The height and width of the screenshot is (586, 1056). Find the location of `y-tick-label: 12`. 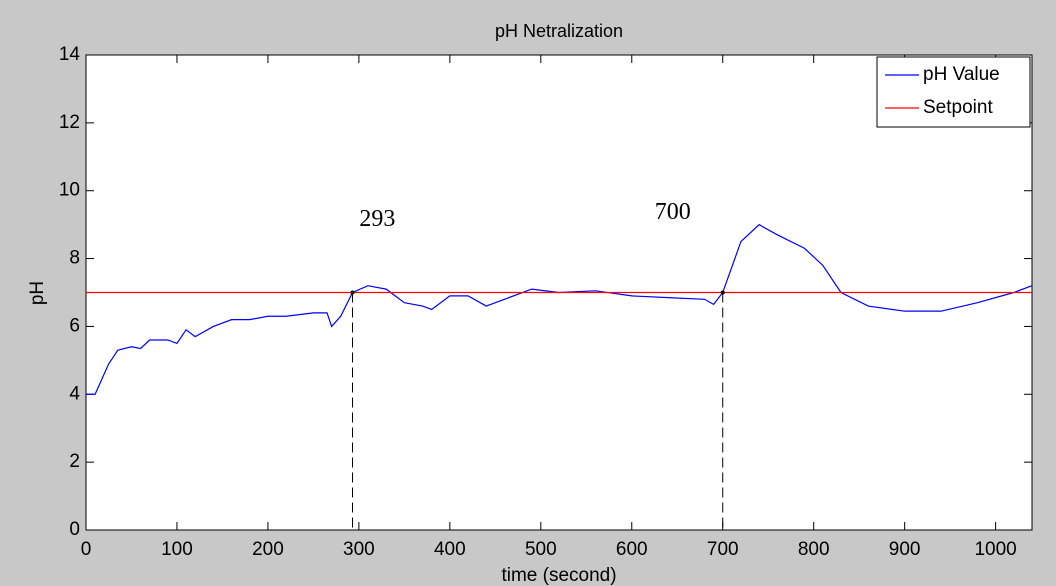

y-tick-label: 12 is located at coordinates (69, 122).